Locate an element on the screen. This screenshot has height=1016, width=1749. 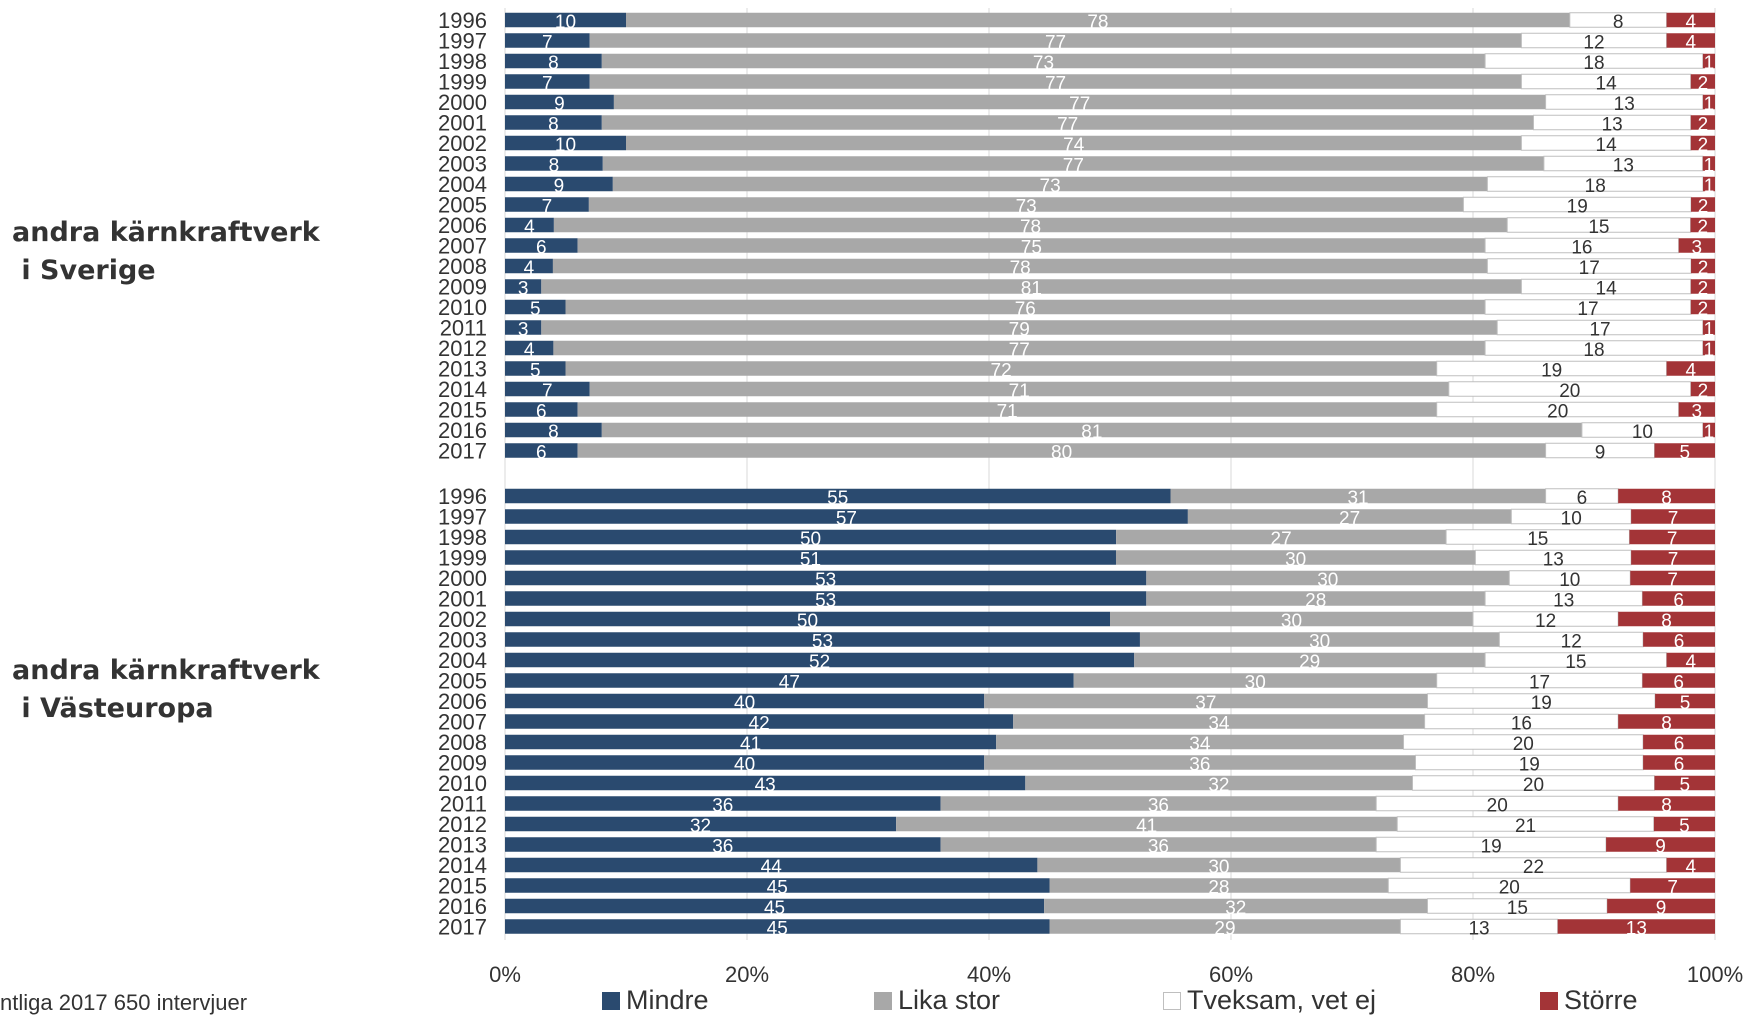
year-label: 2007 is located at coordinates (462, 722).